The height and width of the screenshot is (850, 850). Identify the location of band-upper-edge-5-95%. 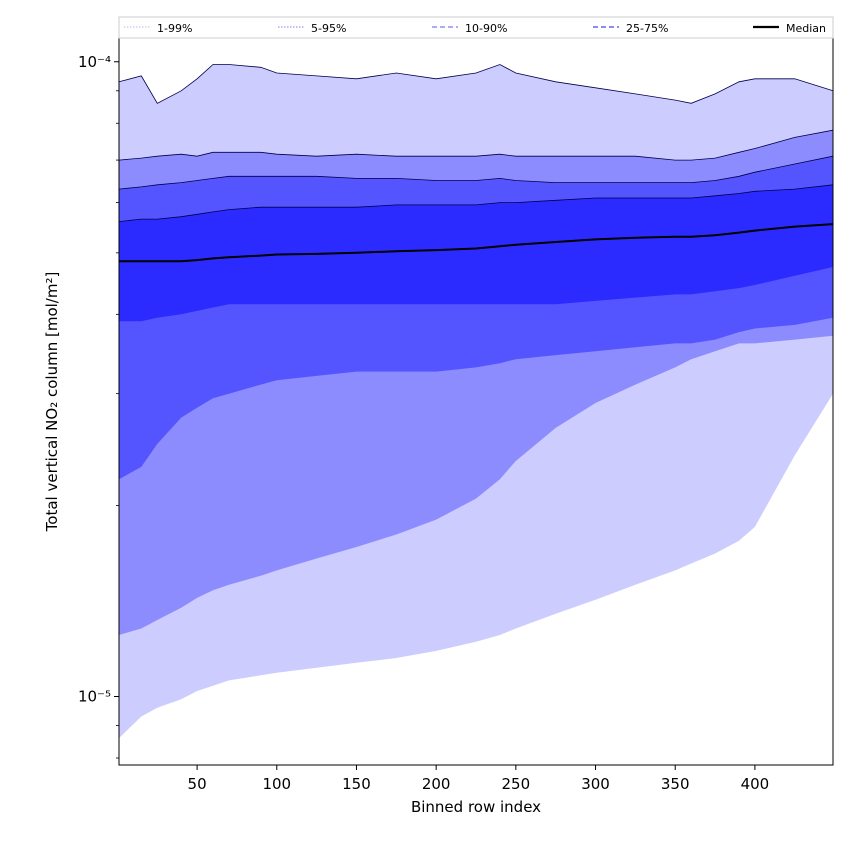
(476, 145).